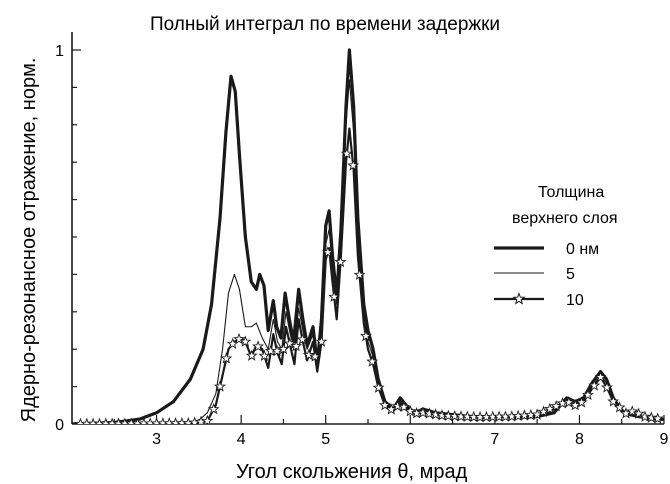  I want to click on legend-title-line2: верхнего слоя, so click(565, 218).